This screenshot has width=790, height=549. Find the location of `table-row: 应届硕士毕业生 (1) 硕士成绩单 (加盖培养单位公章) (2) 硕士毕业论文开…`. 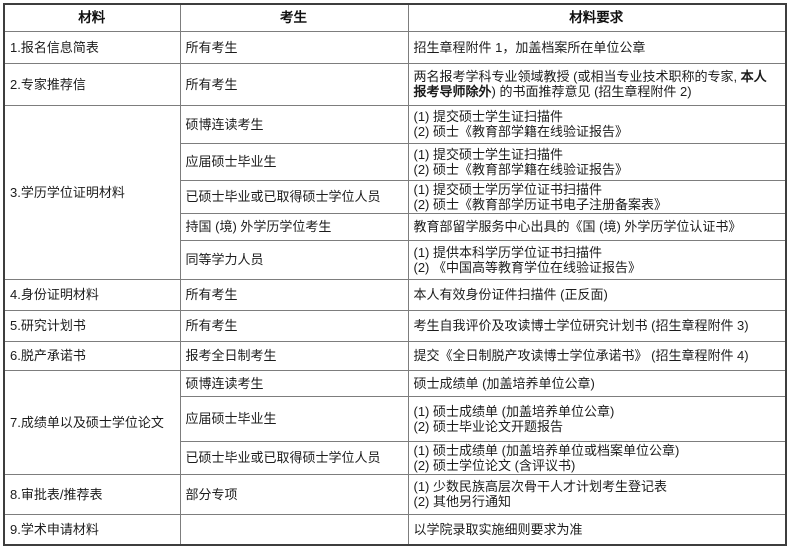

table-row: 应届硕士毕业生 (1) 硕士成绩单 (加盖培养单位公章) (2) 硕士毕业论文开… is located at coordinates (395, 418).